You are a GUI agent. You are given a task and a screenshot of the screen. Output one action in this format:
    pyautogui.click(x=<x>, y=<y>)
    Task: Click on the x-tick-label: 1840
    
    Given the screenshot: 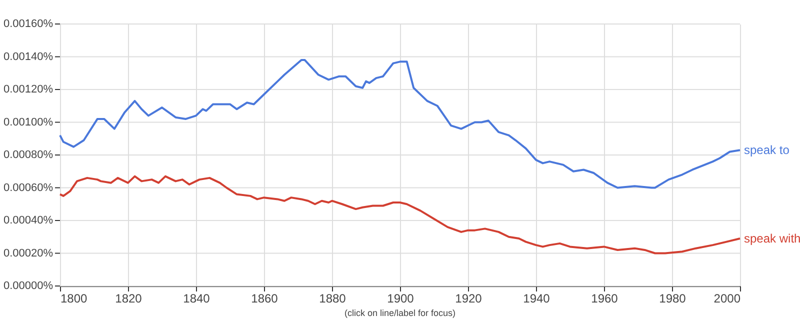 What is the action you would take?
    pyautogui.click(x=196, y=299)
    